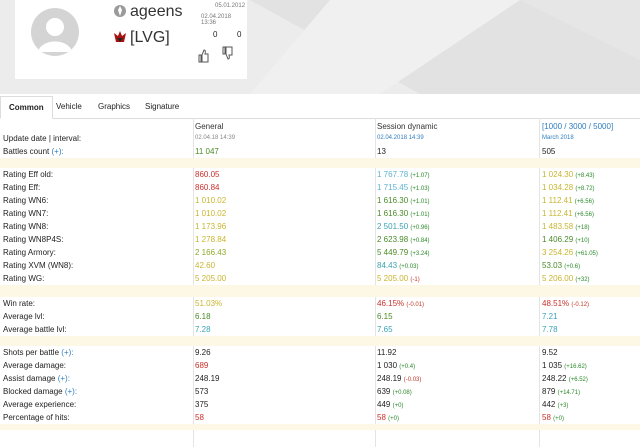 The height and width of the screenshot is (447, 640). I want to click on registration-date: 05.01.2012, so click(230, 6).